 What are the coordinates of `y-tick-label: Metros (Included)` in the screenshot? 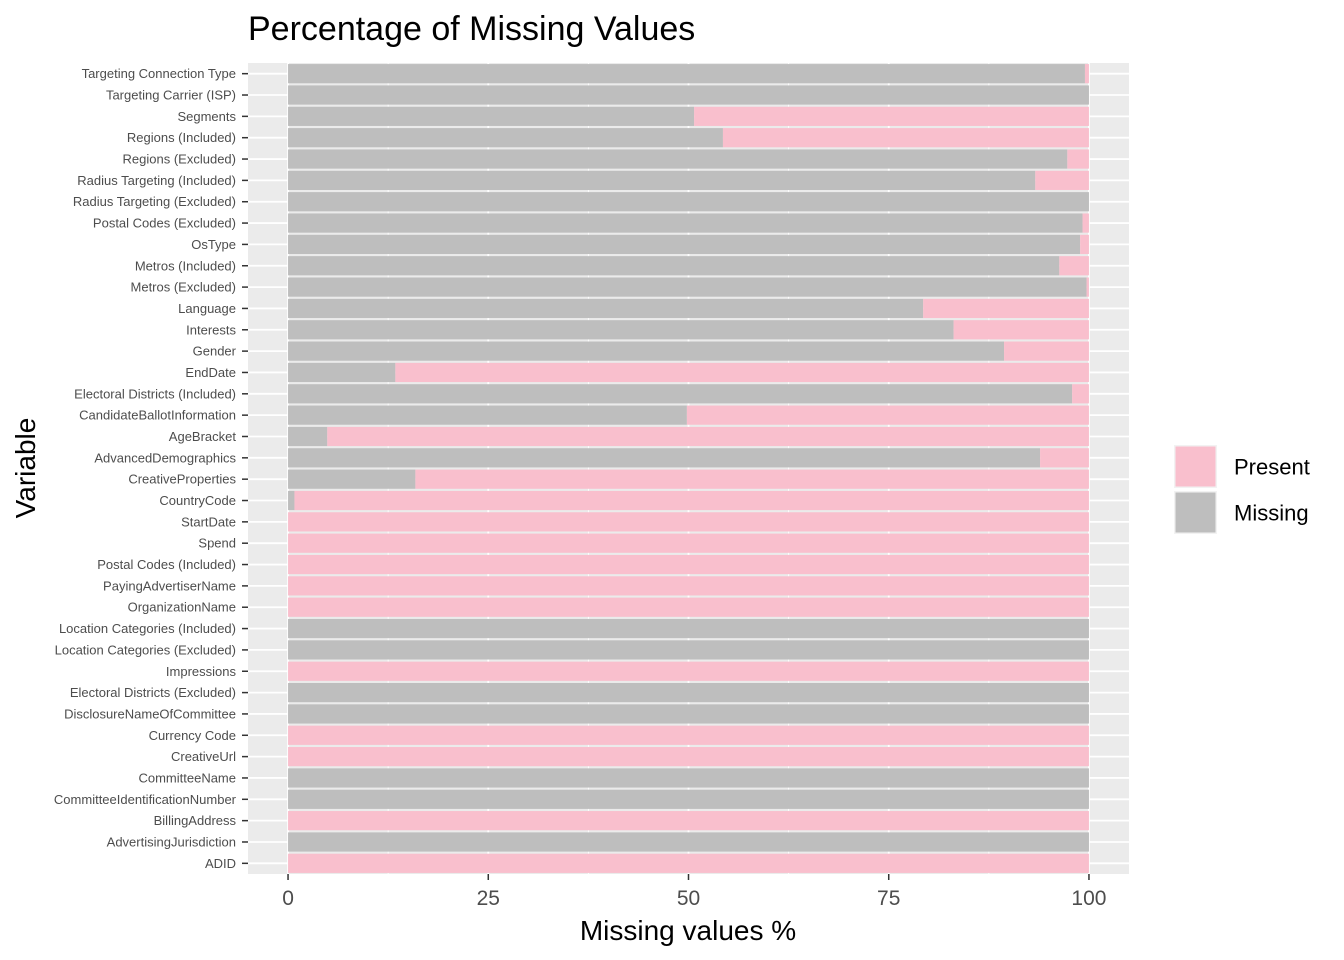 It's located at (185, 265).